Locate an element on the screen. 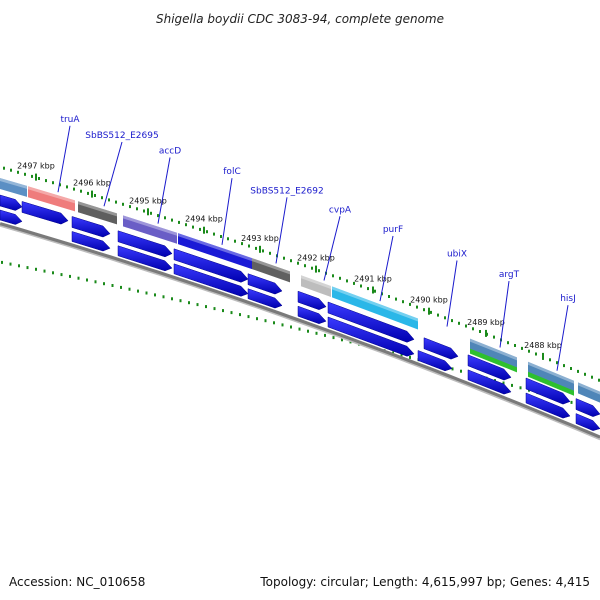 This screenshot has width=600, height=600. feature-highlight is located at coordinates (13, 183).